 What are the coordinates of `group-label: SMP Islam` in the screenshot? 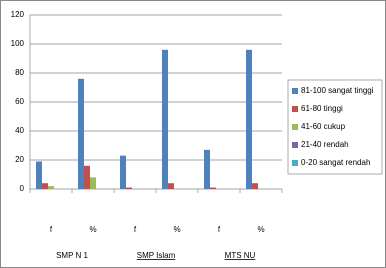 It's located at (156, 255).